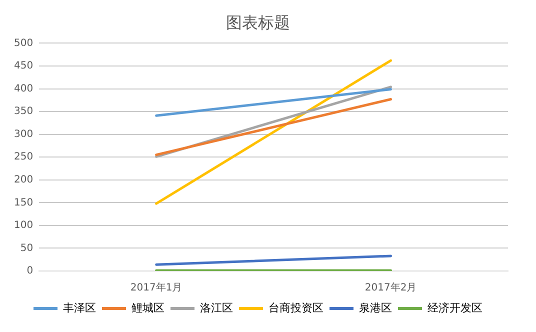  Describe the element at coordinates (216, 307) in the screenshot. I see `legend-label: 洛江区` at that location.